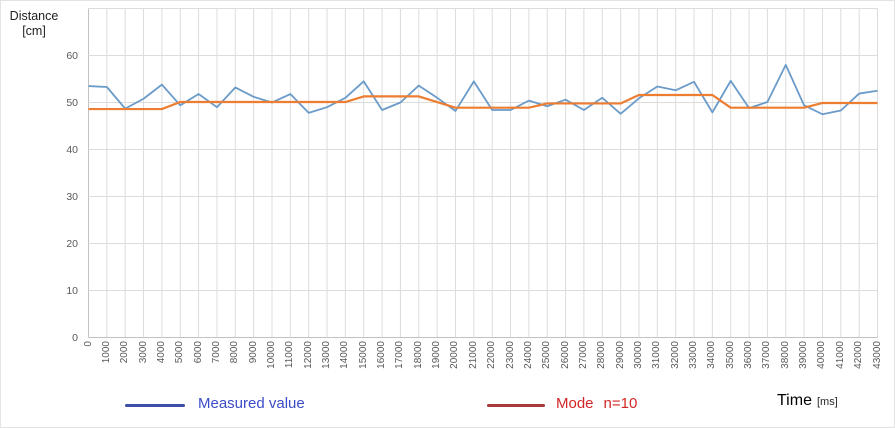 The image size is (895, 428). What do you see at coordinates (143, 352) in the screenshot?
I see `x-tick-label: 3000` at bounding box center [143, 352].